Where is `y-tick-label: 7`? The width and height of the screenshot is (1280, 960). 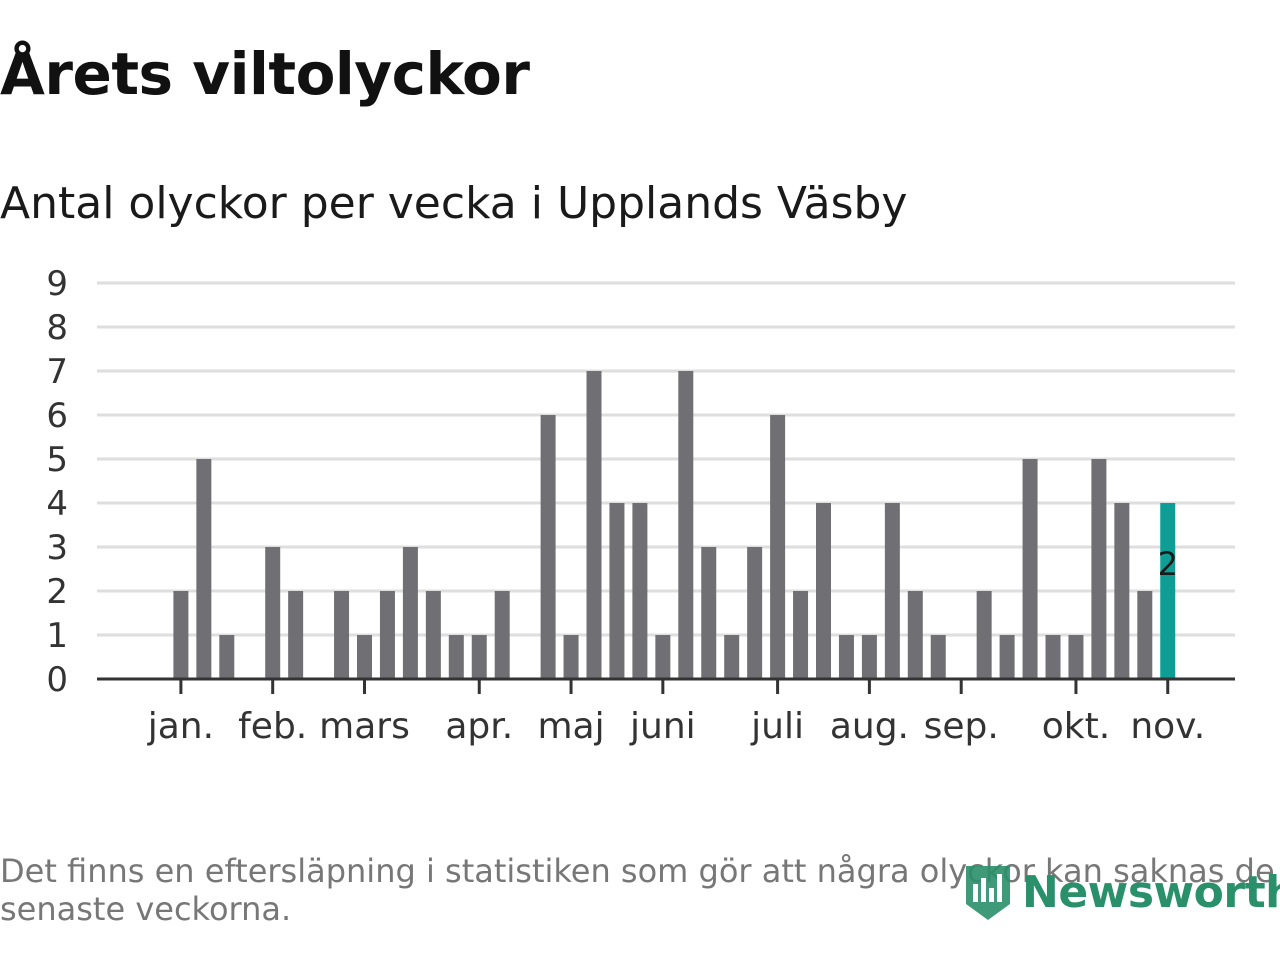
y-tick-label: 7 is located at coordinates (57, 372).